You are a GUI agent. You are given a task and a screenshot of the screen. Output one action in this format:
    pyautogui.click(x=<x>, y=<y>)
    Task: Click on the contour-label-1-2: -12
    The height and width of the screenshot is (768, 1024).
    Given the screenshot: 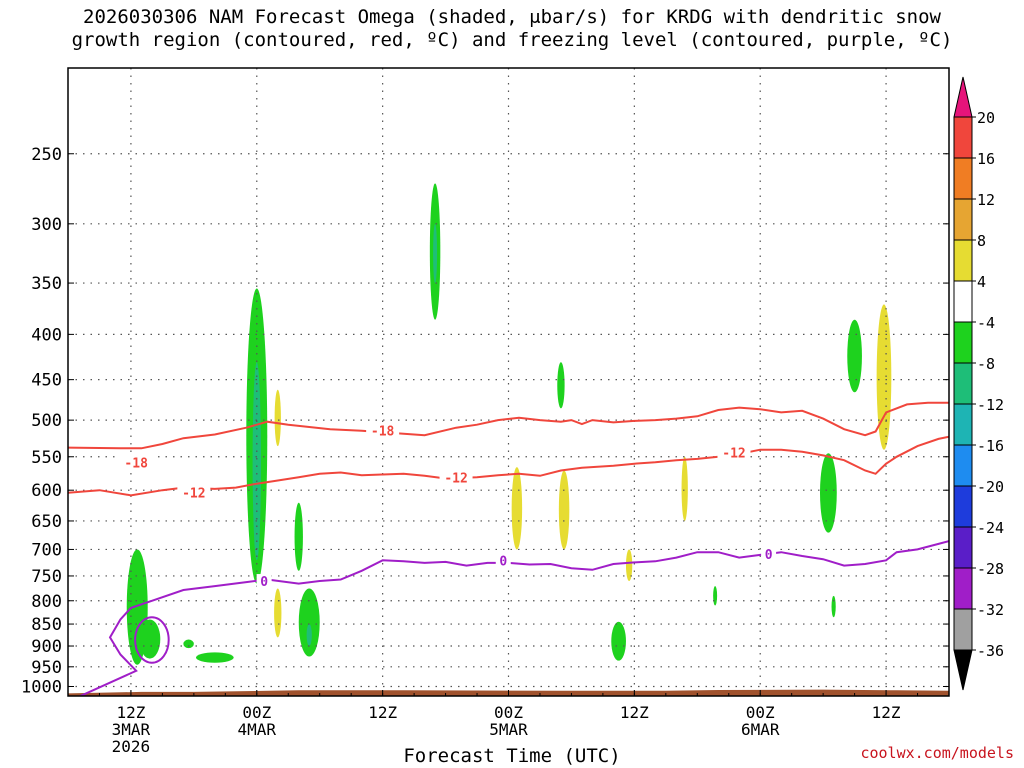 What is the action you would take?
    pyautogui.click(x=733, y=453)
    